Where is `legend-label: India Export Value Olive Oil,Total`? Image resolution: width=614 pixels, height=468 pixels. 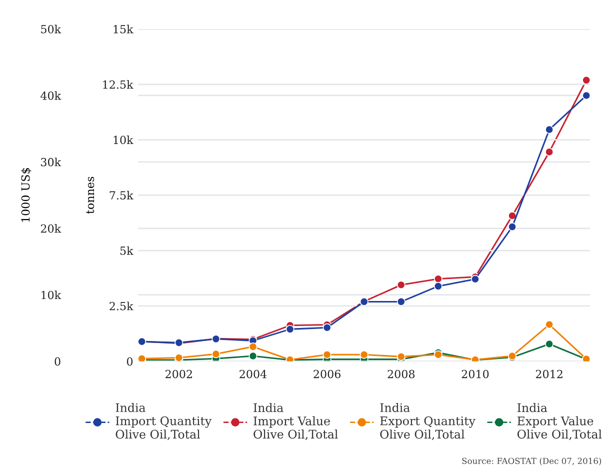 legend-label: India Export Value Olive Oil,Total is located at coordinates (559, 421).